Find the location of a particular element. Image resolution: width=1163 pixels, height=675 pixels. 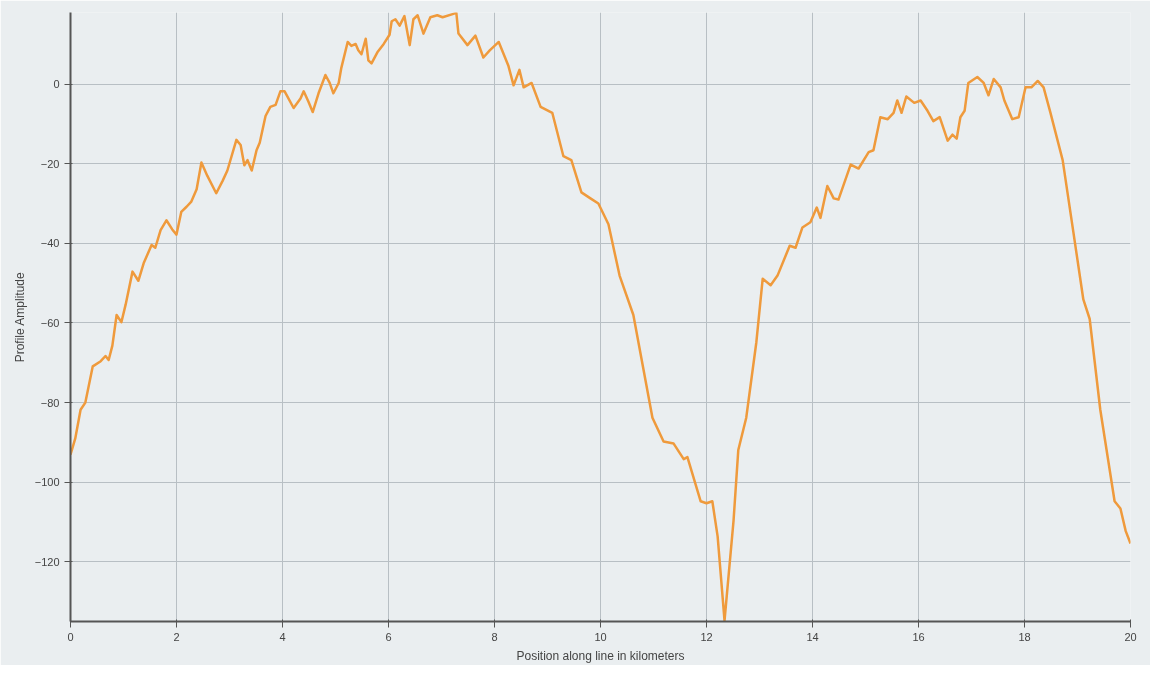

x-tick-label: 8 is located at coordinates (494, 636).